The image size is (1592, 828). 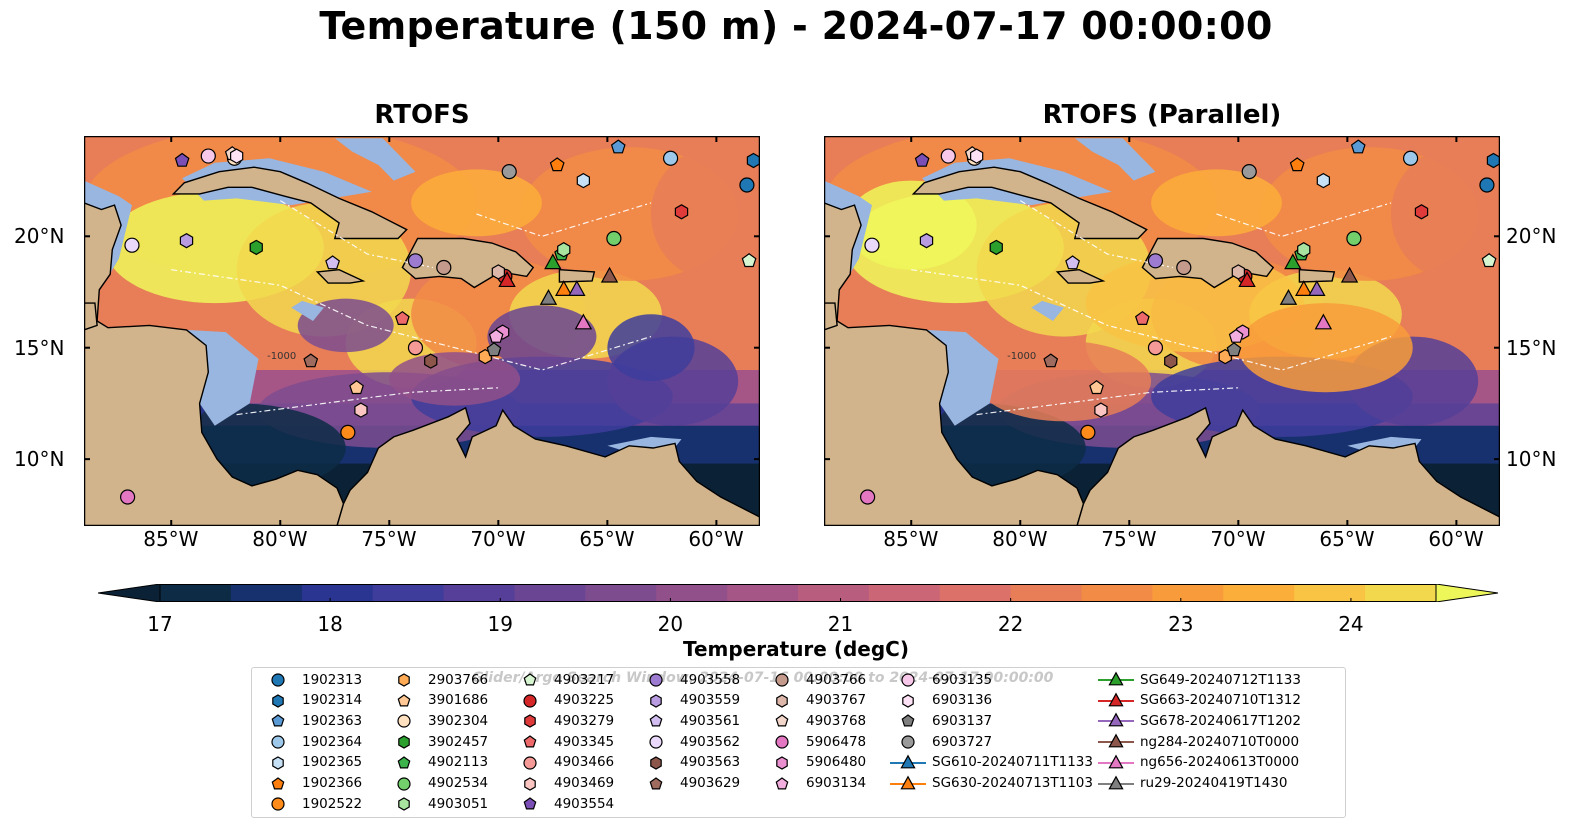 I want to click on legend-entry: 4903469, so click(x=561, y=783).